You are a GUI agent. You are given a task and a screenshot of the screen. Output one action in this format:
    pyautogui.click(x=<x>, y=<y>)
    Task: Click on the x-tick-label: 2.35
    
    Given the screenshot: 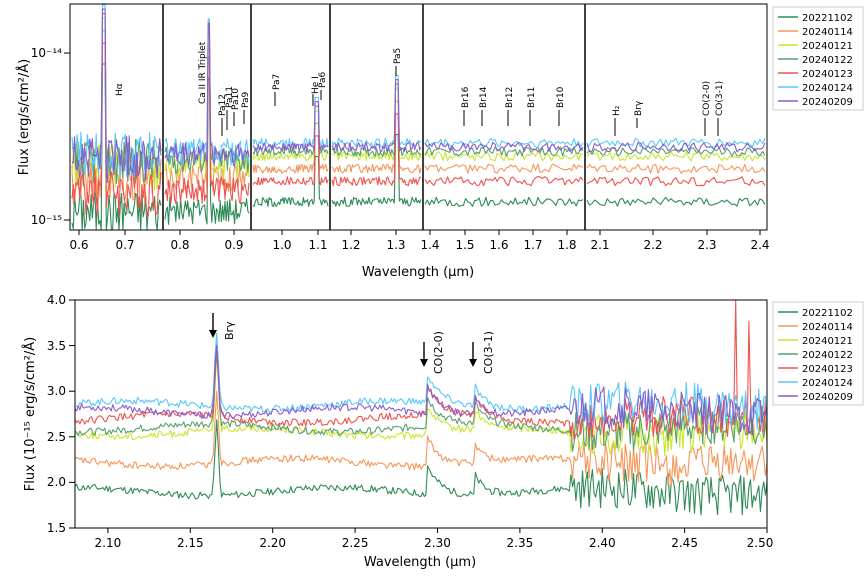 What is the action you would take?
    pyautogui.click(x=520, y=543)
    